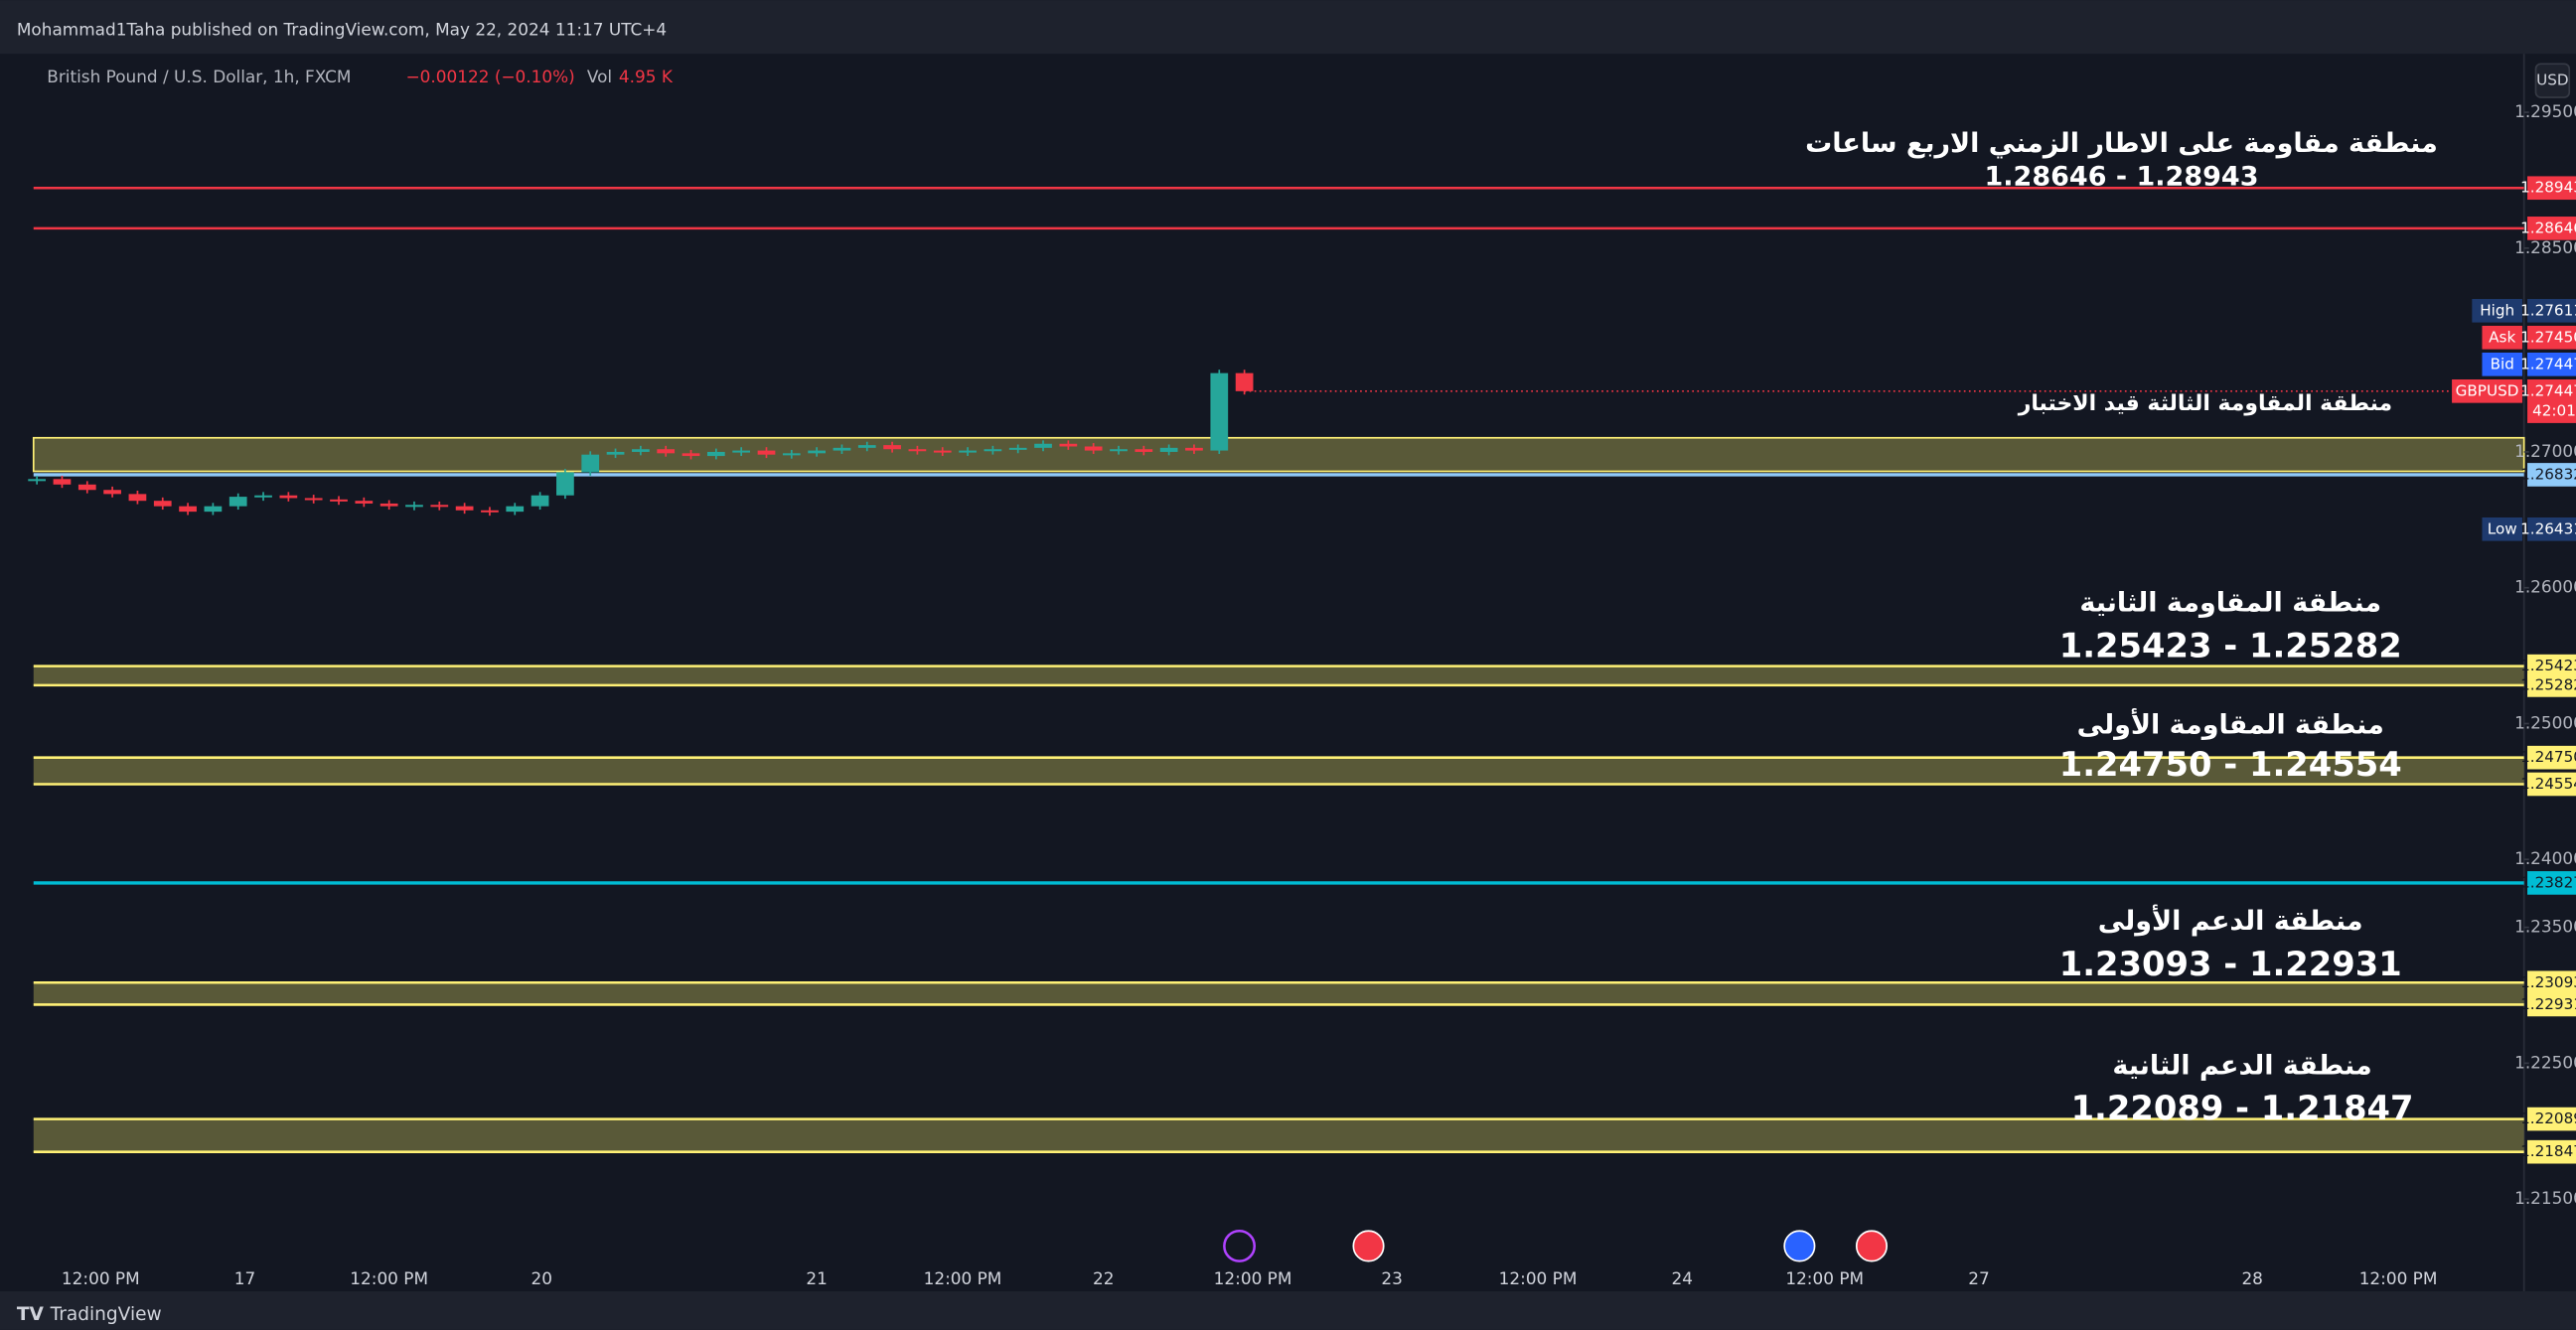 The height and width of the screenshot is (1330, 2576). What do you see at coordinates (2548, 1004) in the screenshot?
I see `price-tag-label: 1.22931` at bounding box center [2548, 1004].